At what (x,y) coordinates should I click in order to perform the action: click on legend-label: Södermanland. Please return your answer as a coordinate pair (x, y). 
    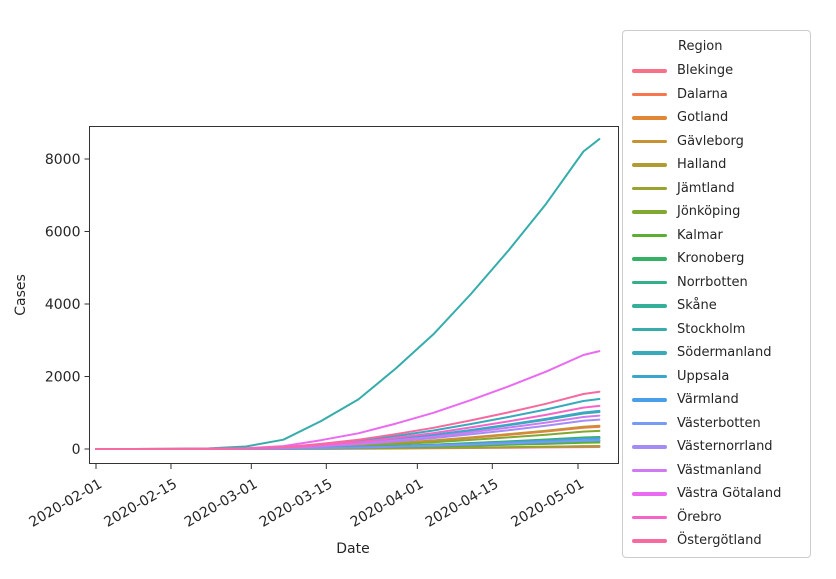
    Looking at the image, I should click on (724, 353).